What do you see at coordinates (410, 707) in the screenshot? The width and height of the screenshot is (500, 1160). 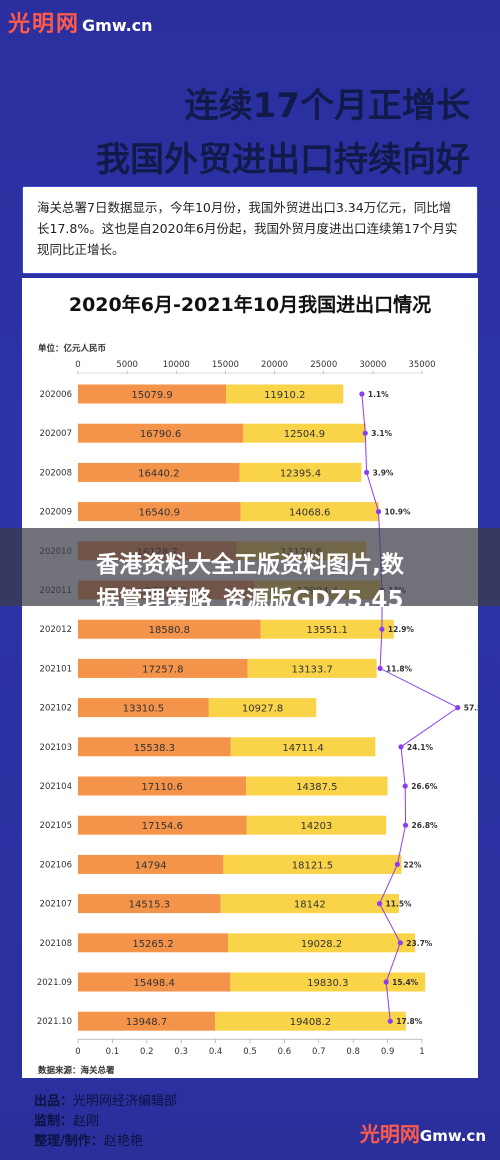 I see `growth-line` at bounding box center [410, 707].